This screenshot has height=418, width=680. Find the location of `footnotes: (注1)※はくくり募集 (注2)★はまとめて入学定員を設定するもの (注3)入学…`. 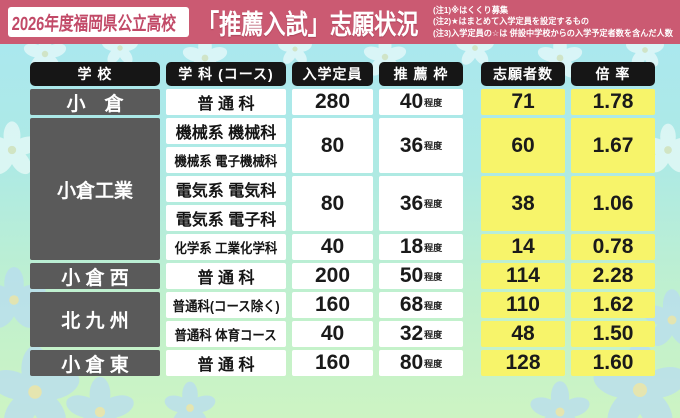

footnotes: (注1)※はくくり募集 (注2)★はまとめて入学定員を設定するもの (注3)入学… is located at coordinates (556, 21).